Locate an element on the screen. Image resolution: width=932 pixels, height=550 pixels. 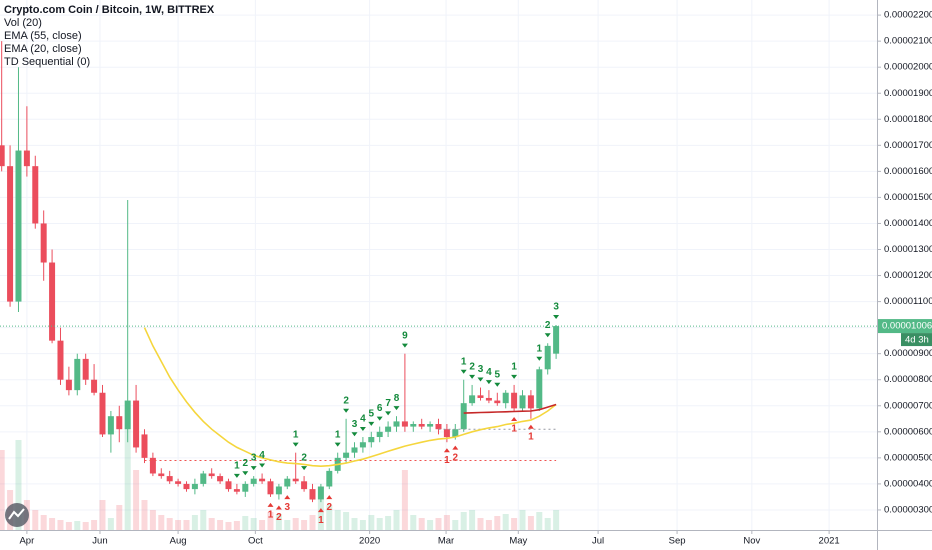
logo is located at coordinates (17, 515).